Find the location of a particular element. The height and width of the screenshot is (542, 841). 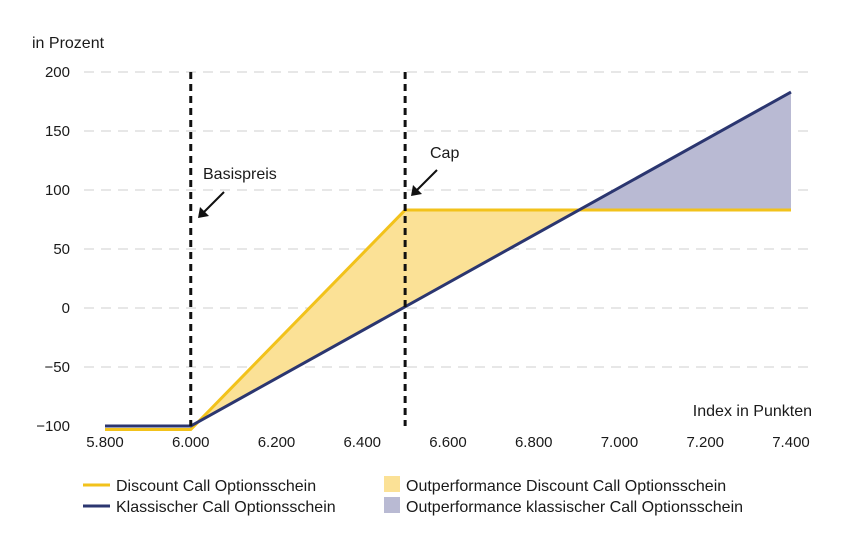

y-axis-label: in Prozent is located at coordinates (68, 43).